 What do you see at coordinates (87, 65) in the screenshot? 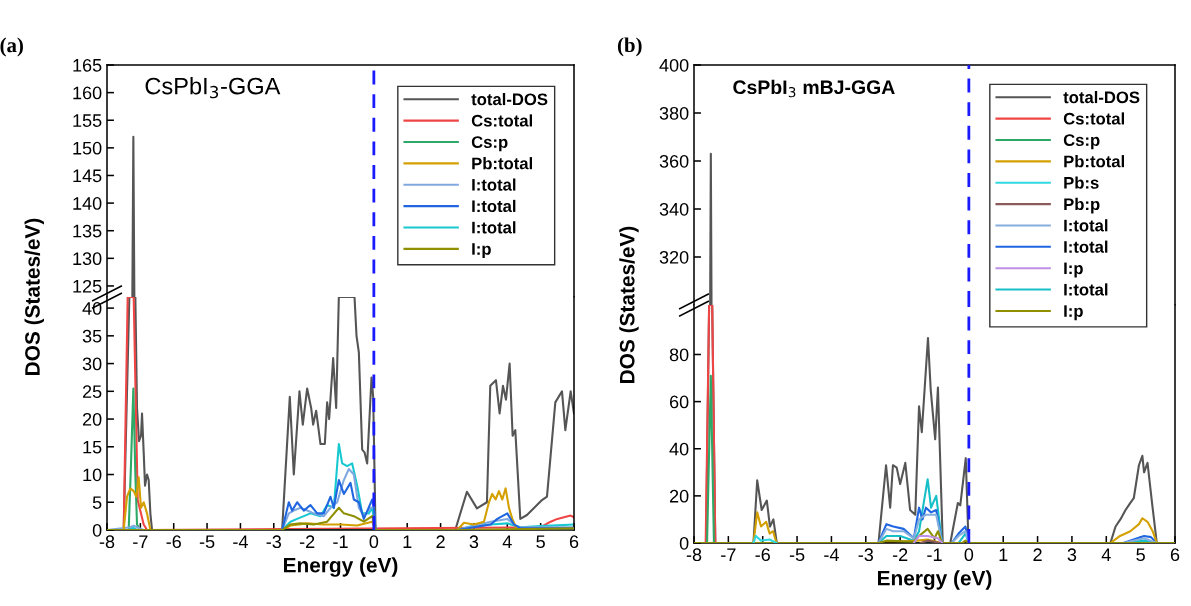
I see `y-tick-label: 165` at bounding box center [87, 65].